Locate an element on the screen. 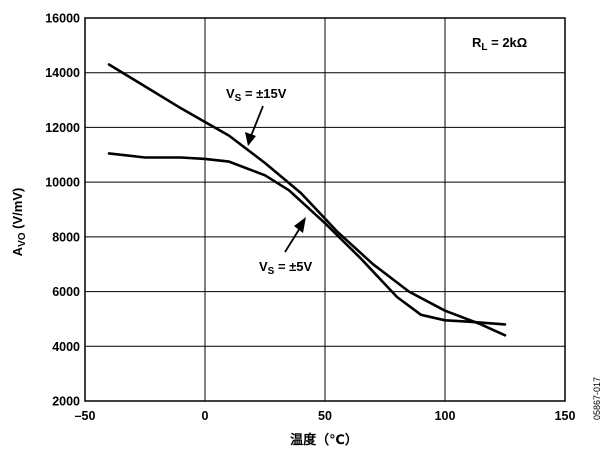 The image size is (605, 454). vs15-main: V is located at coordinates (230, 93).